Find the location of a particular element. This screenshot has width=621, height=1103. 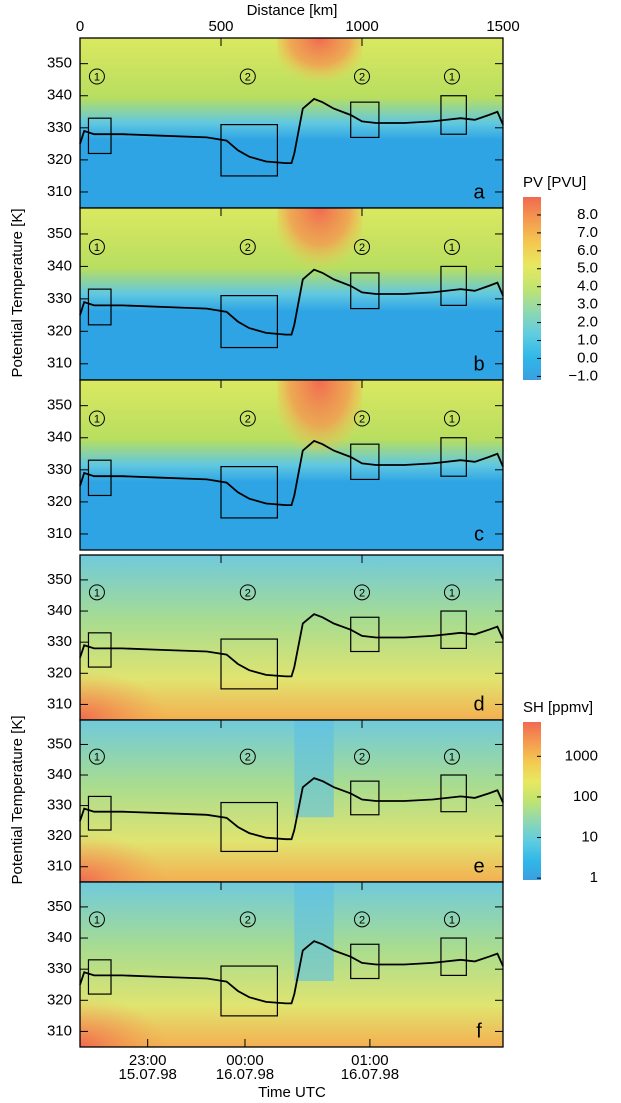

x-tick-label: 1000 is located at coordinates (361, 26).